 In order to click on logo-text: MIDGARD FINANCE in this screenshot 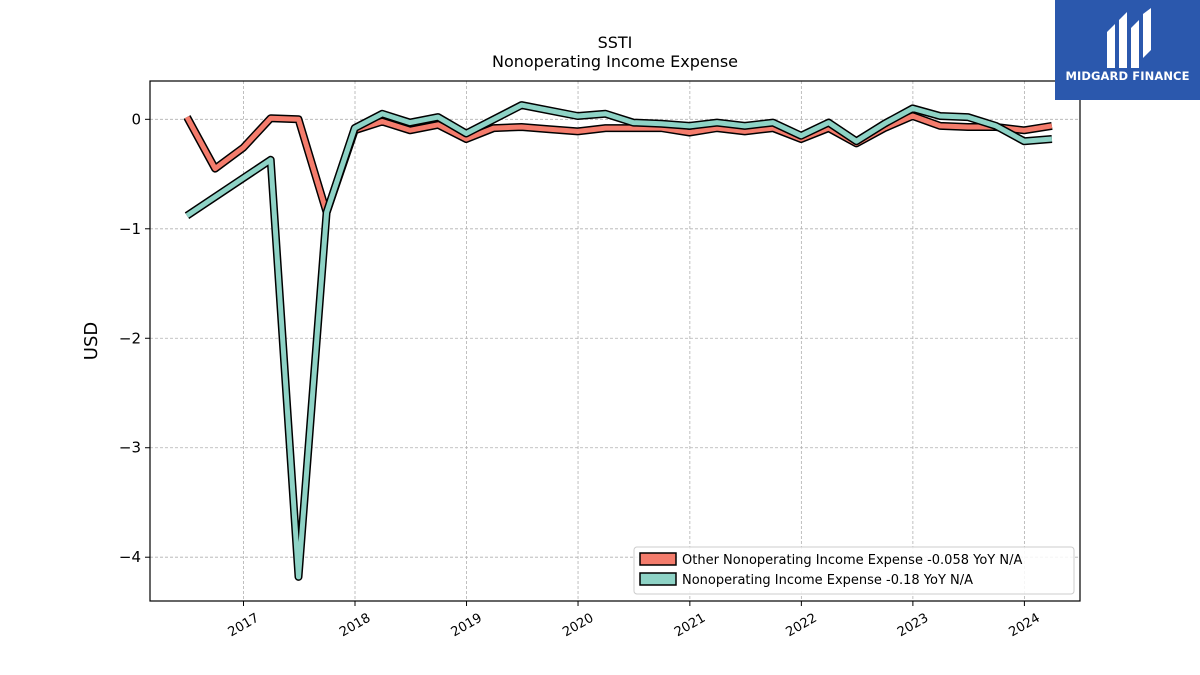, I will do `click(1127, 76)`.